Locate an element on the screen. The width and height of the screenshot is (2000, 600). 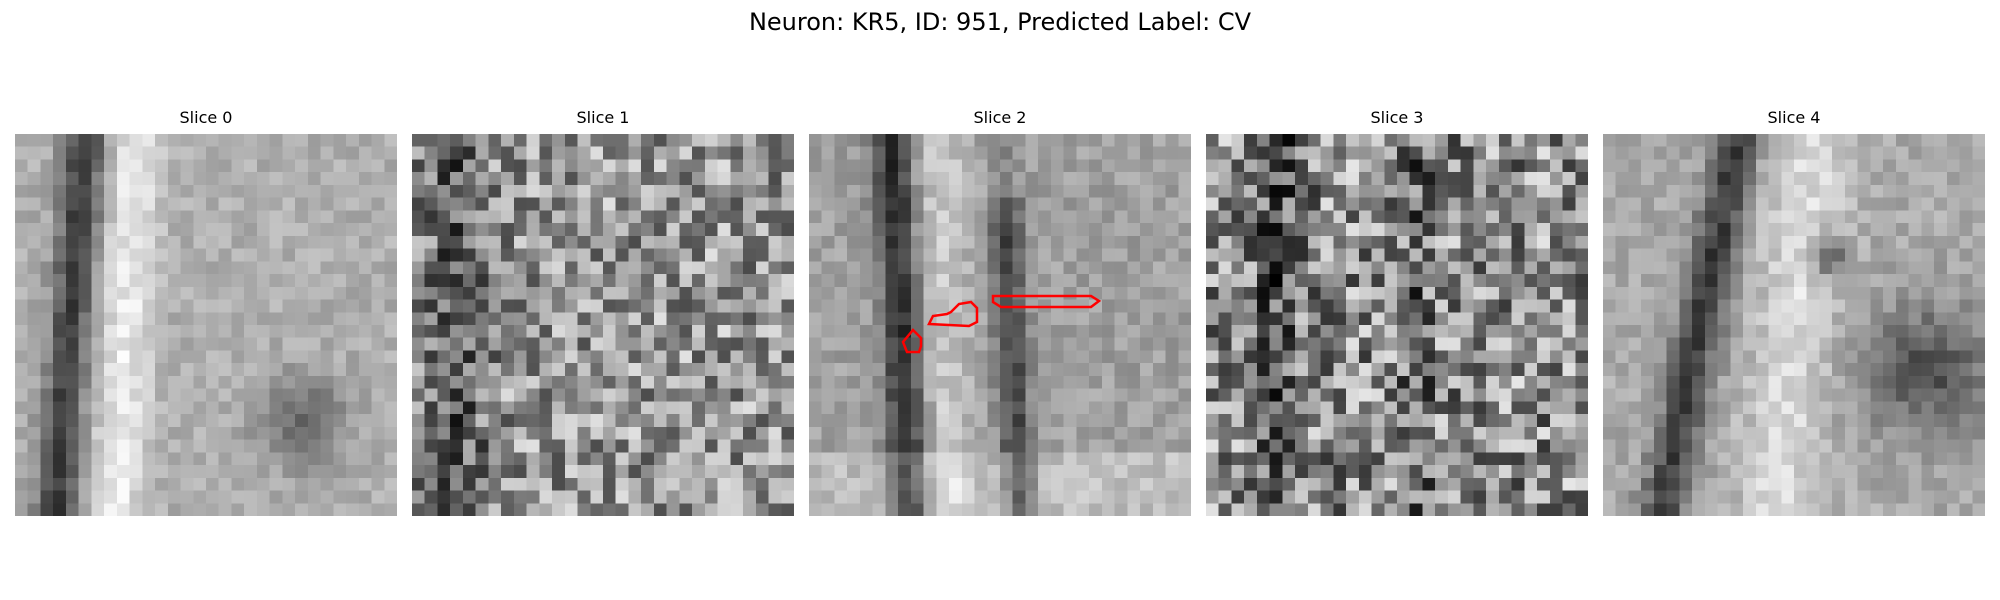
slice-title-3: Slice 3 is located at coordinates (1397, 117).